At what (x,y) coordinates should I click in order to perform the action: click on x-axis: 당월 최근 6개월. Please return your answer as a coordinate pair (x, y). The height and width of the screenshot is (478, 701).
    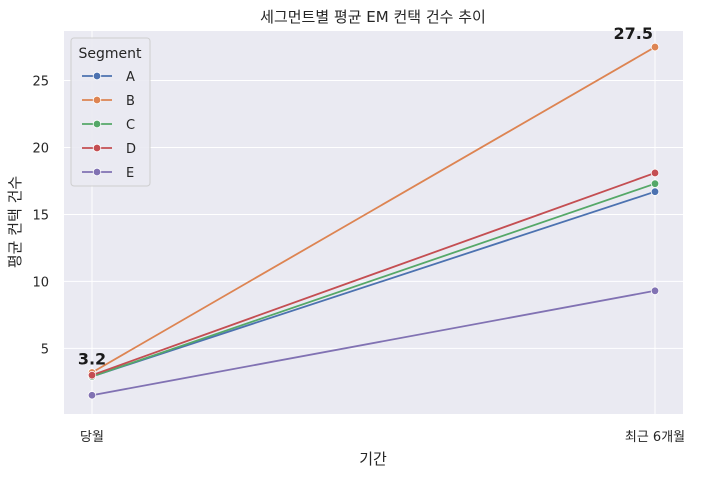
    Looking at the image, I should click on (382, 437).